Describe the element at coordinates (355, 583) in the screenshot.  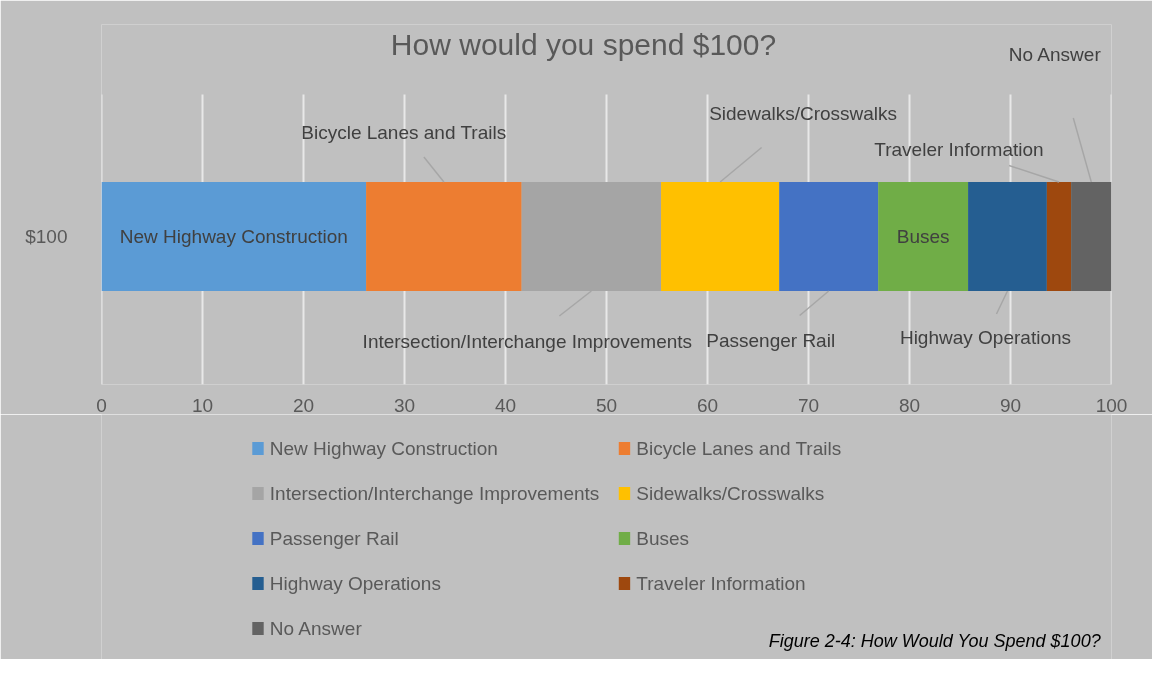
I see `legend-label: Highway Operations` at that location.